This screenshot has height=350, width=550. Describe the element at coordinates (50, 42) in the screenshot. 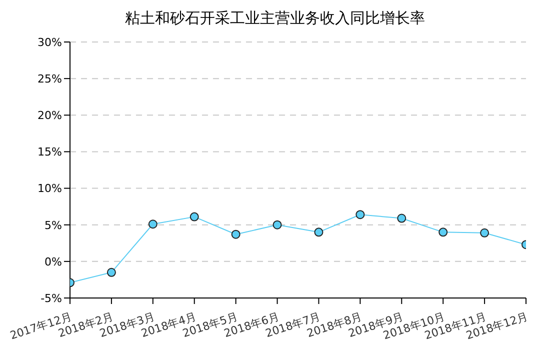

I see `y-tick-label: 30%` at that location.